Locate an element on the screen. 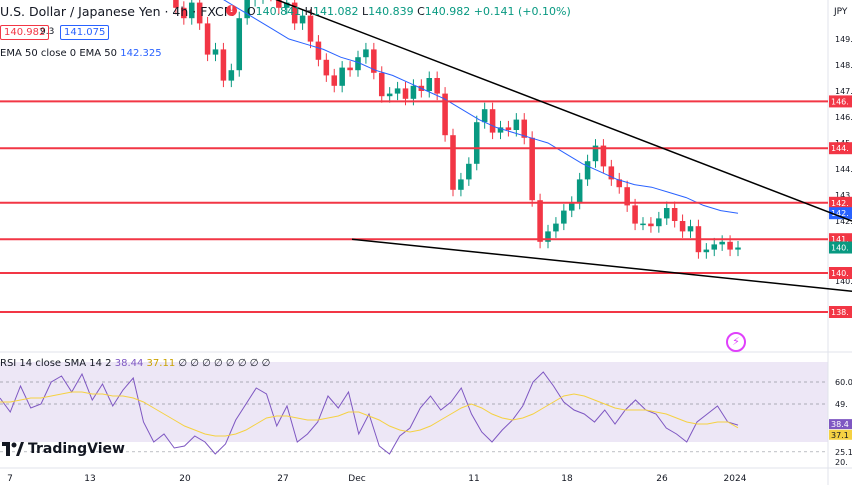 Image resolution: width=852 pixels, height=485 pixels. price-tag-label: 142. is located at coordinates (840, 213).